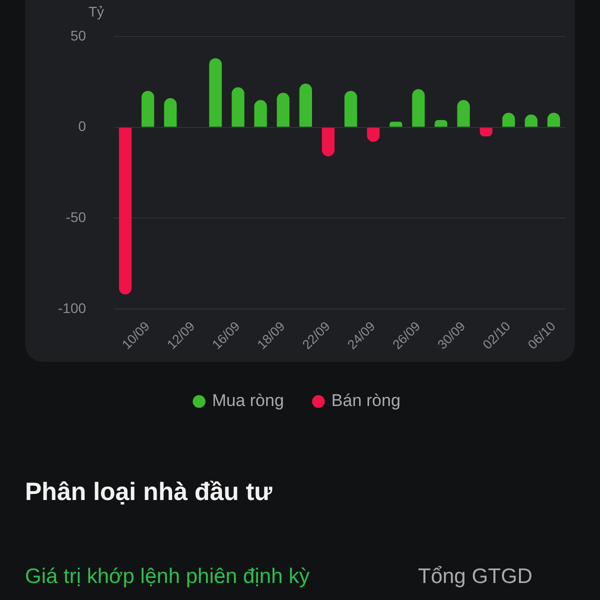  I want to click on text: Phân loại nhà đầu tư, so click(148, 492).